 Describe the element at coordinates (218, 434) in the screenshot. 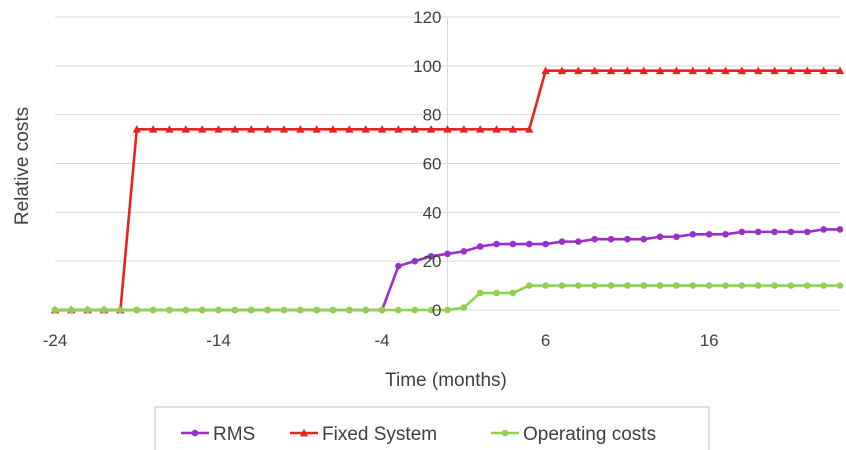

I see `legend-item: RMS` at that location.